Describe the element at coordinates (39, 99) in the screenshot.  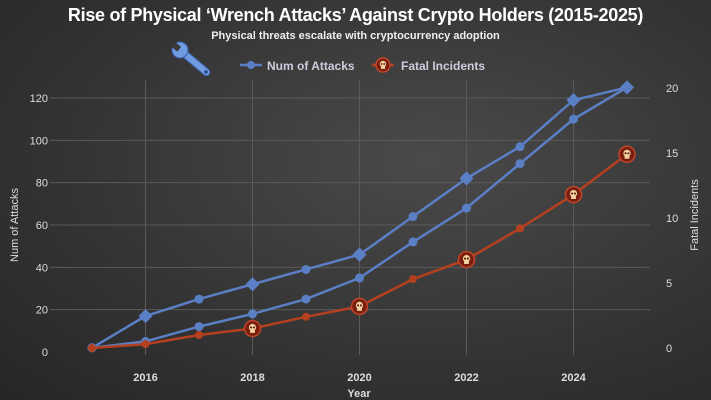
I see `y-left-tick-label: 120` at that location.